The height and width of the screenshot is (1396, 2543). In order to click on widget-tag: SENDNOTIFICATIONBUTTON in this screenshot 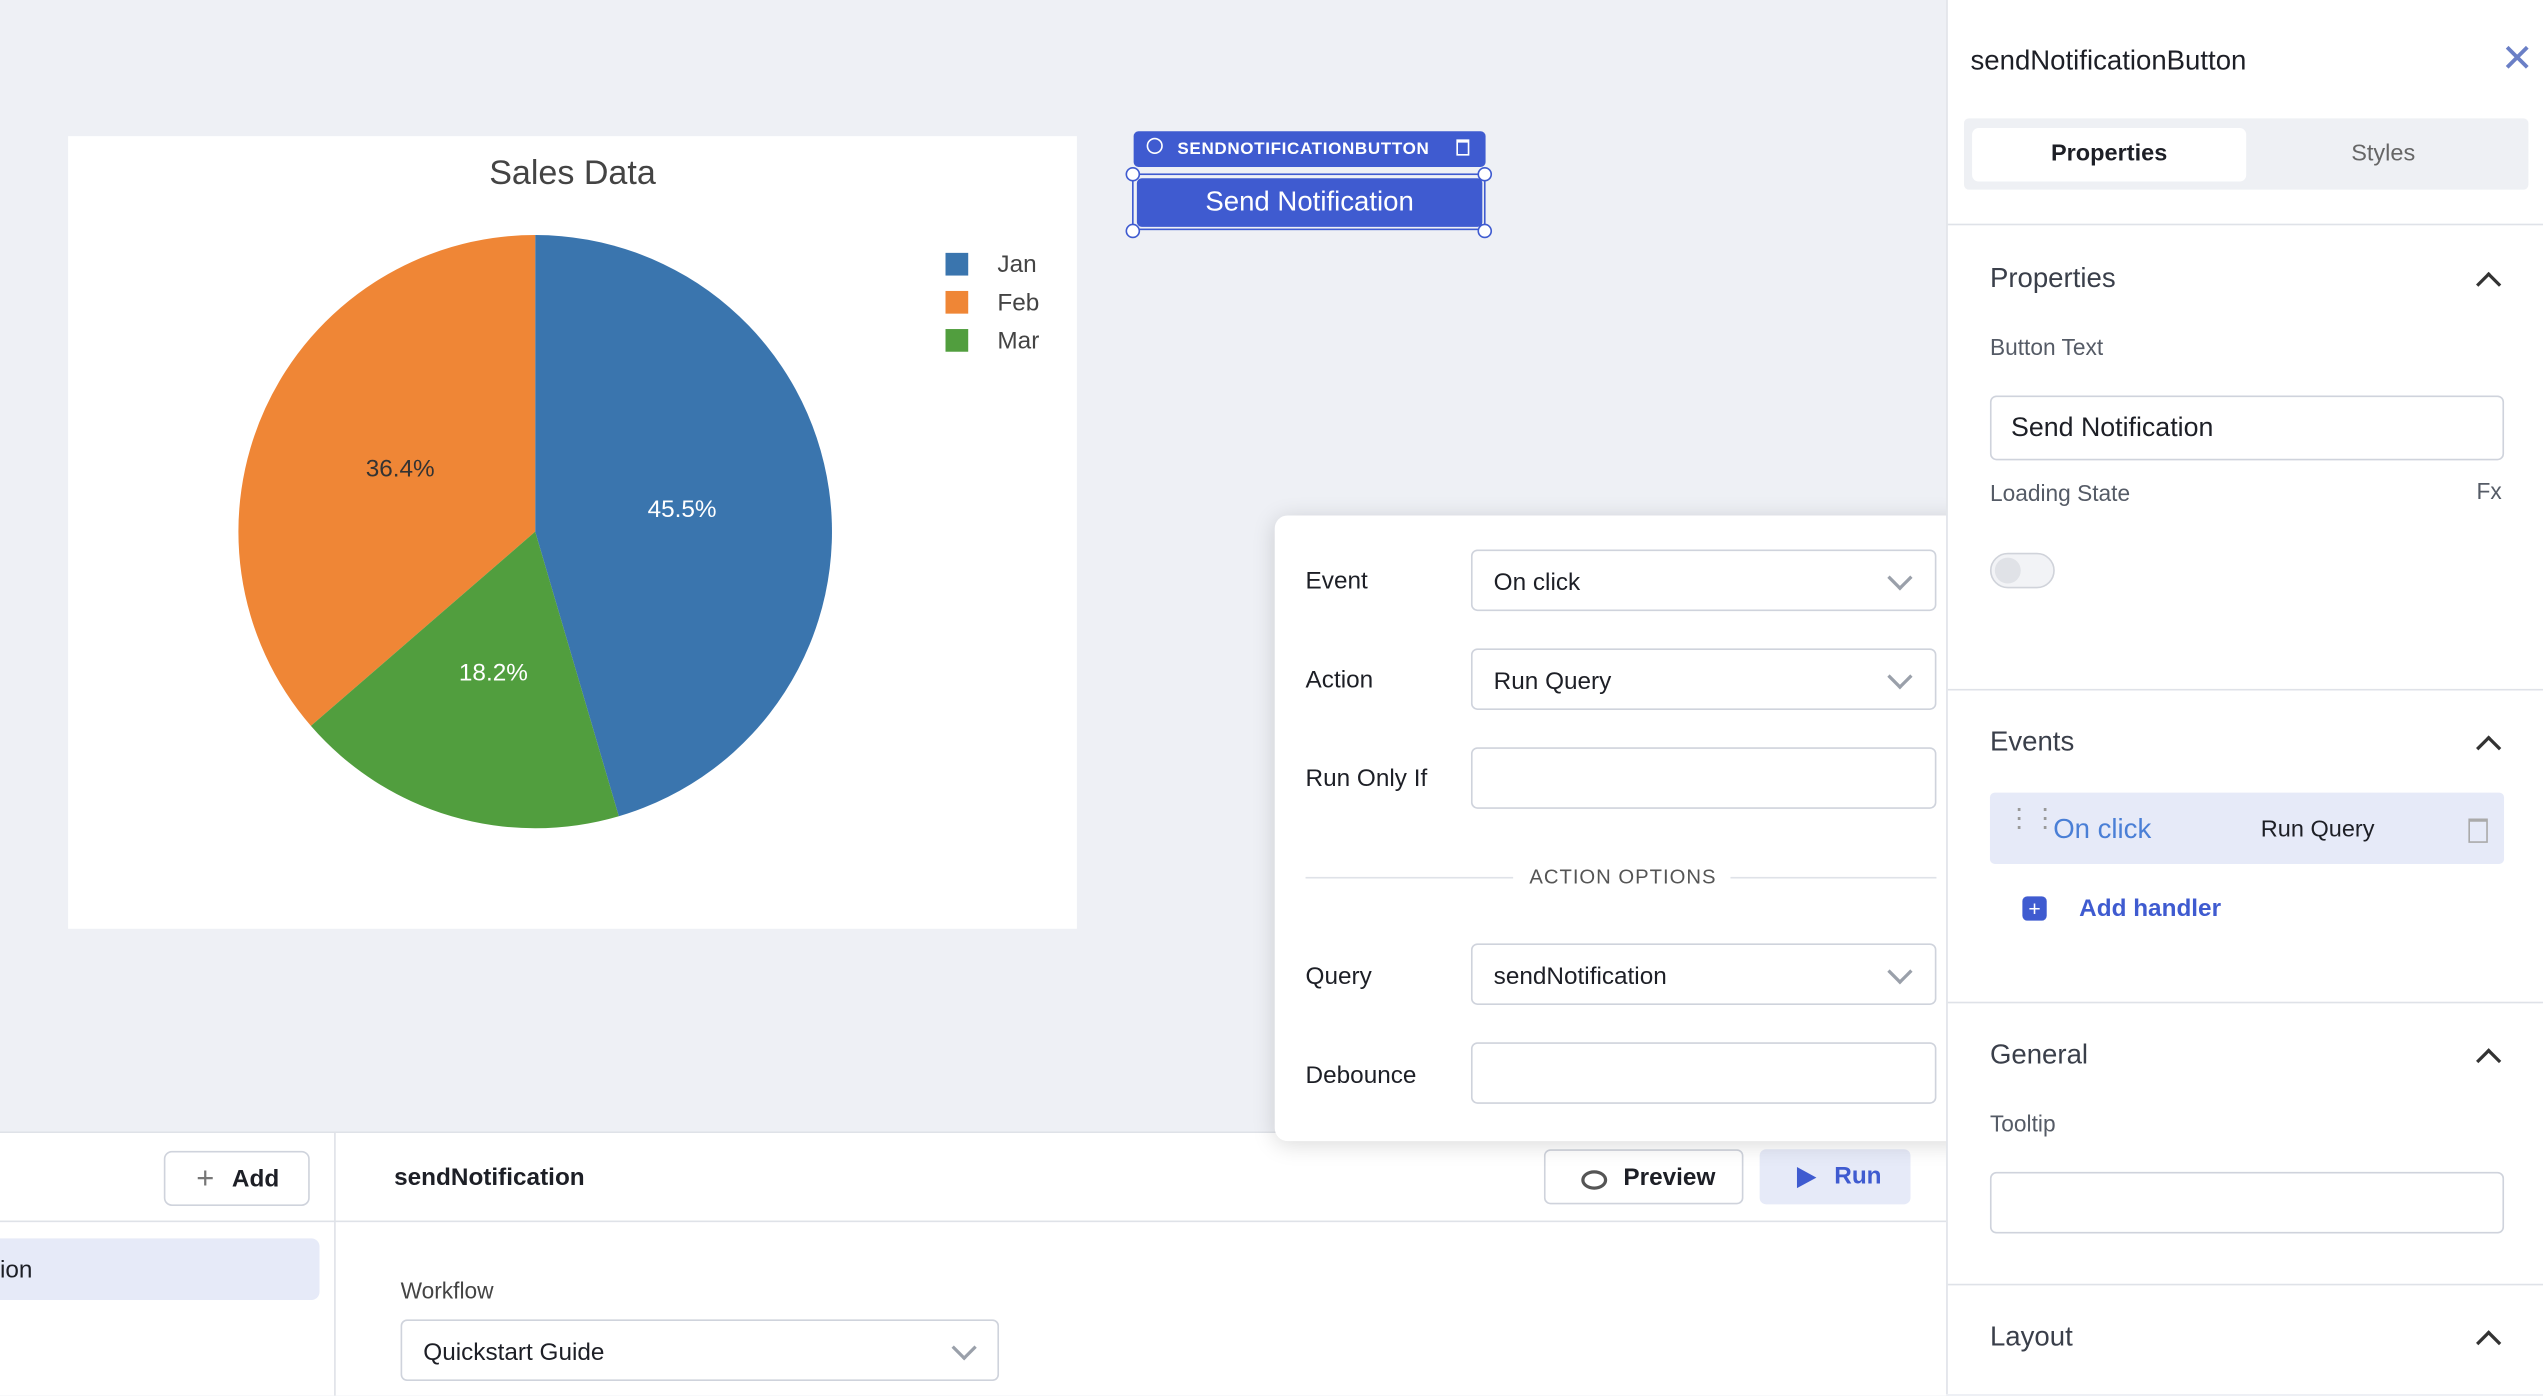, I will do `click(1309, 149)`.